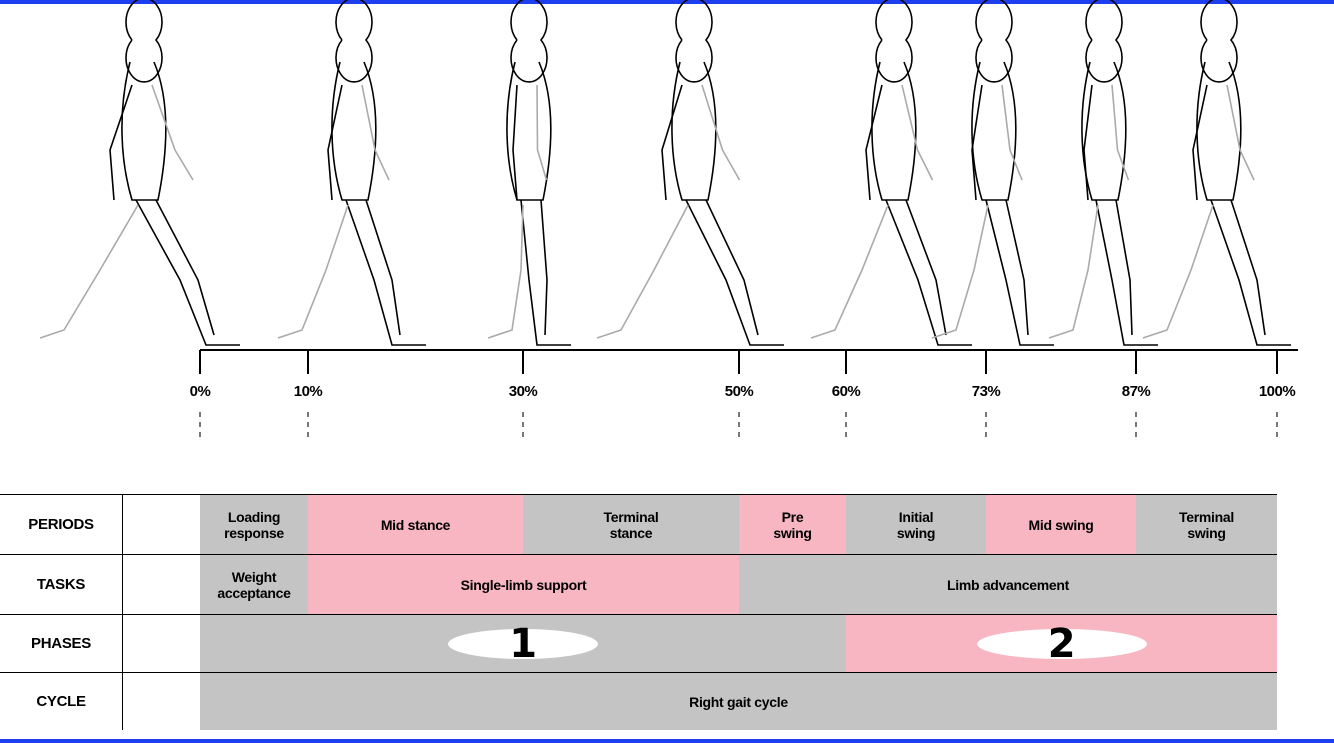 This screenshot has height=743, width=1334. I want to click on marker-10: 10%, so click(308, 391).